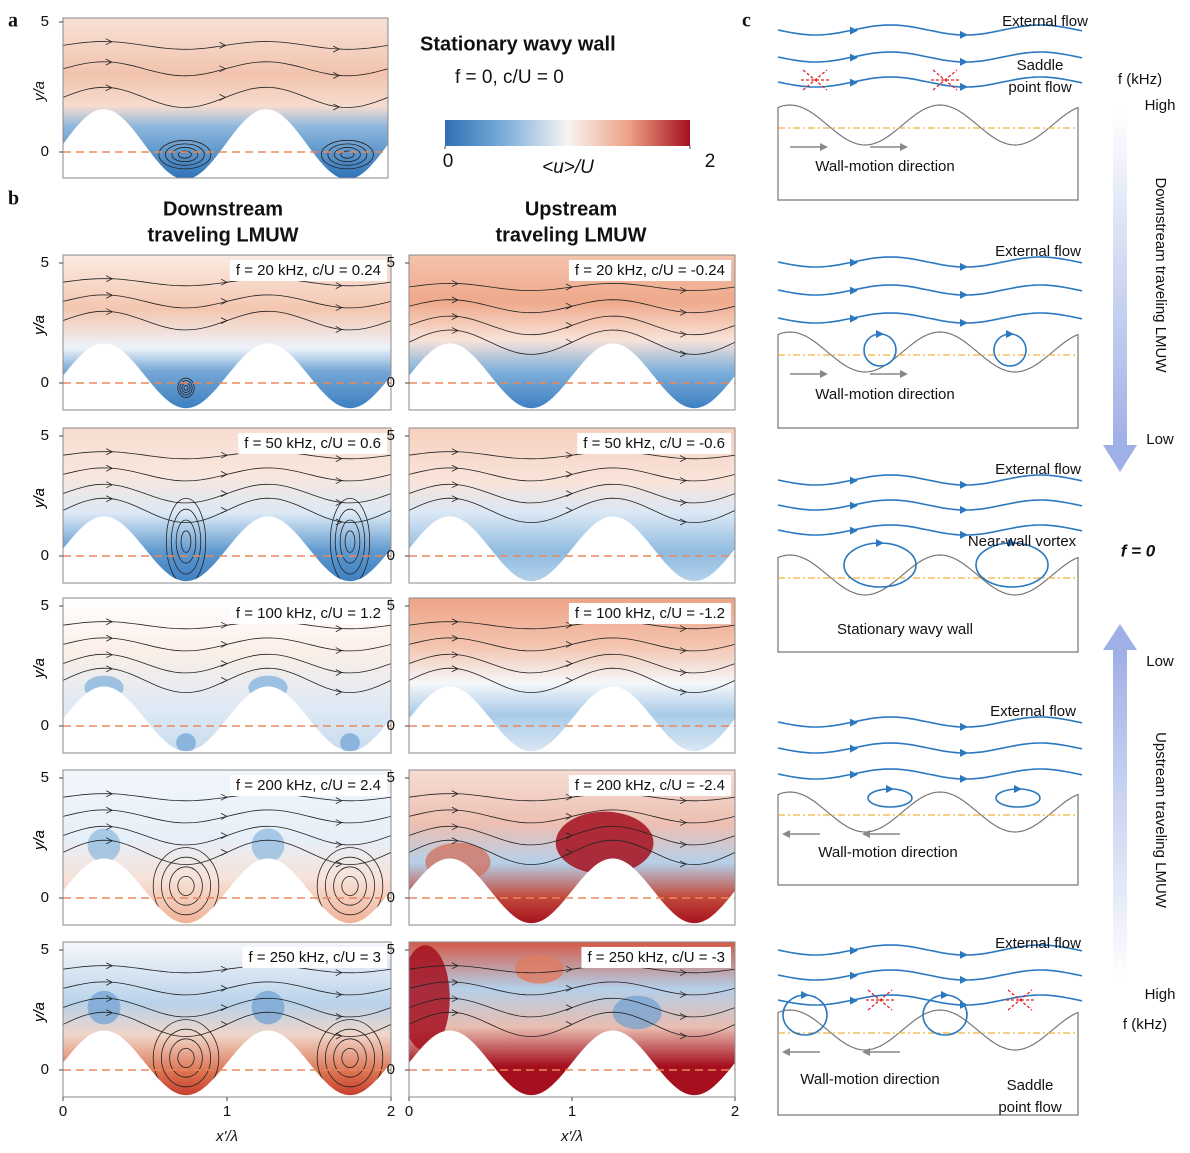 The image size is (1190, 1153). Describe the element at coordinates (1040, 87) in the screenshot. I see `saddle-label: point flow` at that location.